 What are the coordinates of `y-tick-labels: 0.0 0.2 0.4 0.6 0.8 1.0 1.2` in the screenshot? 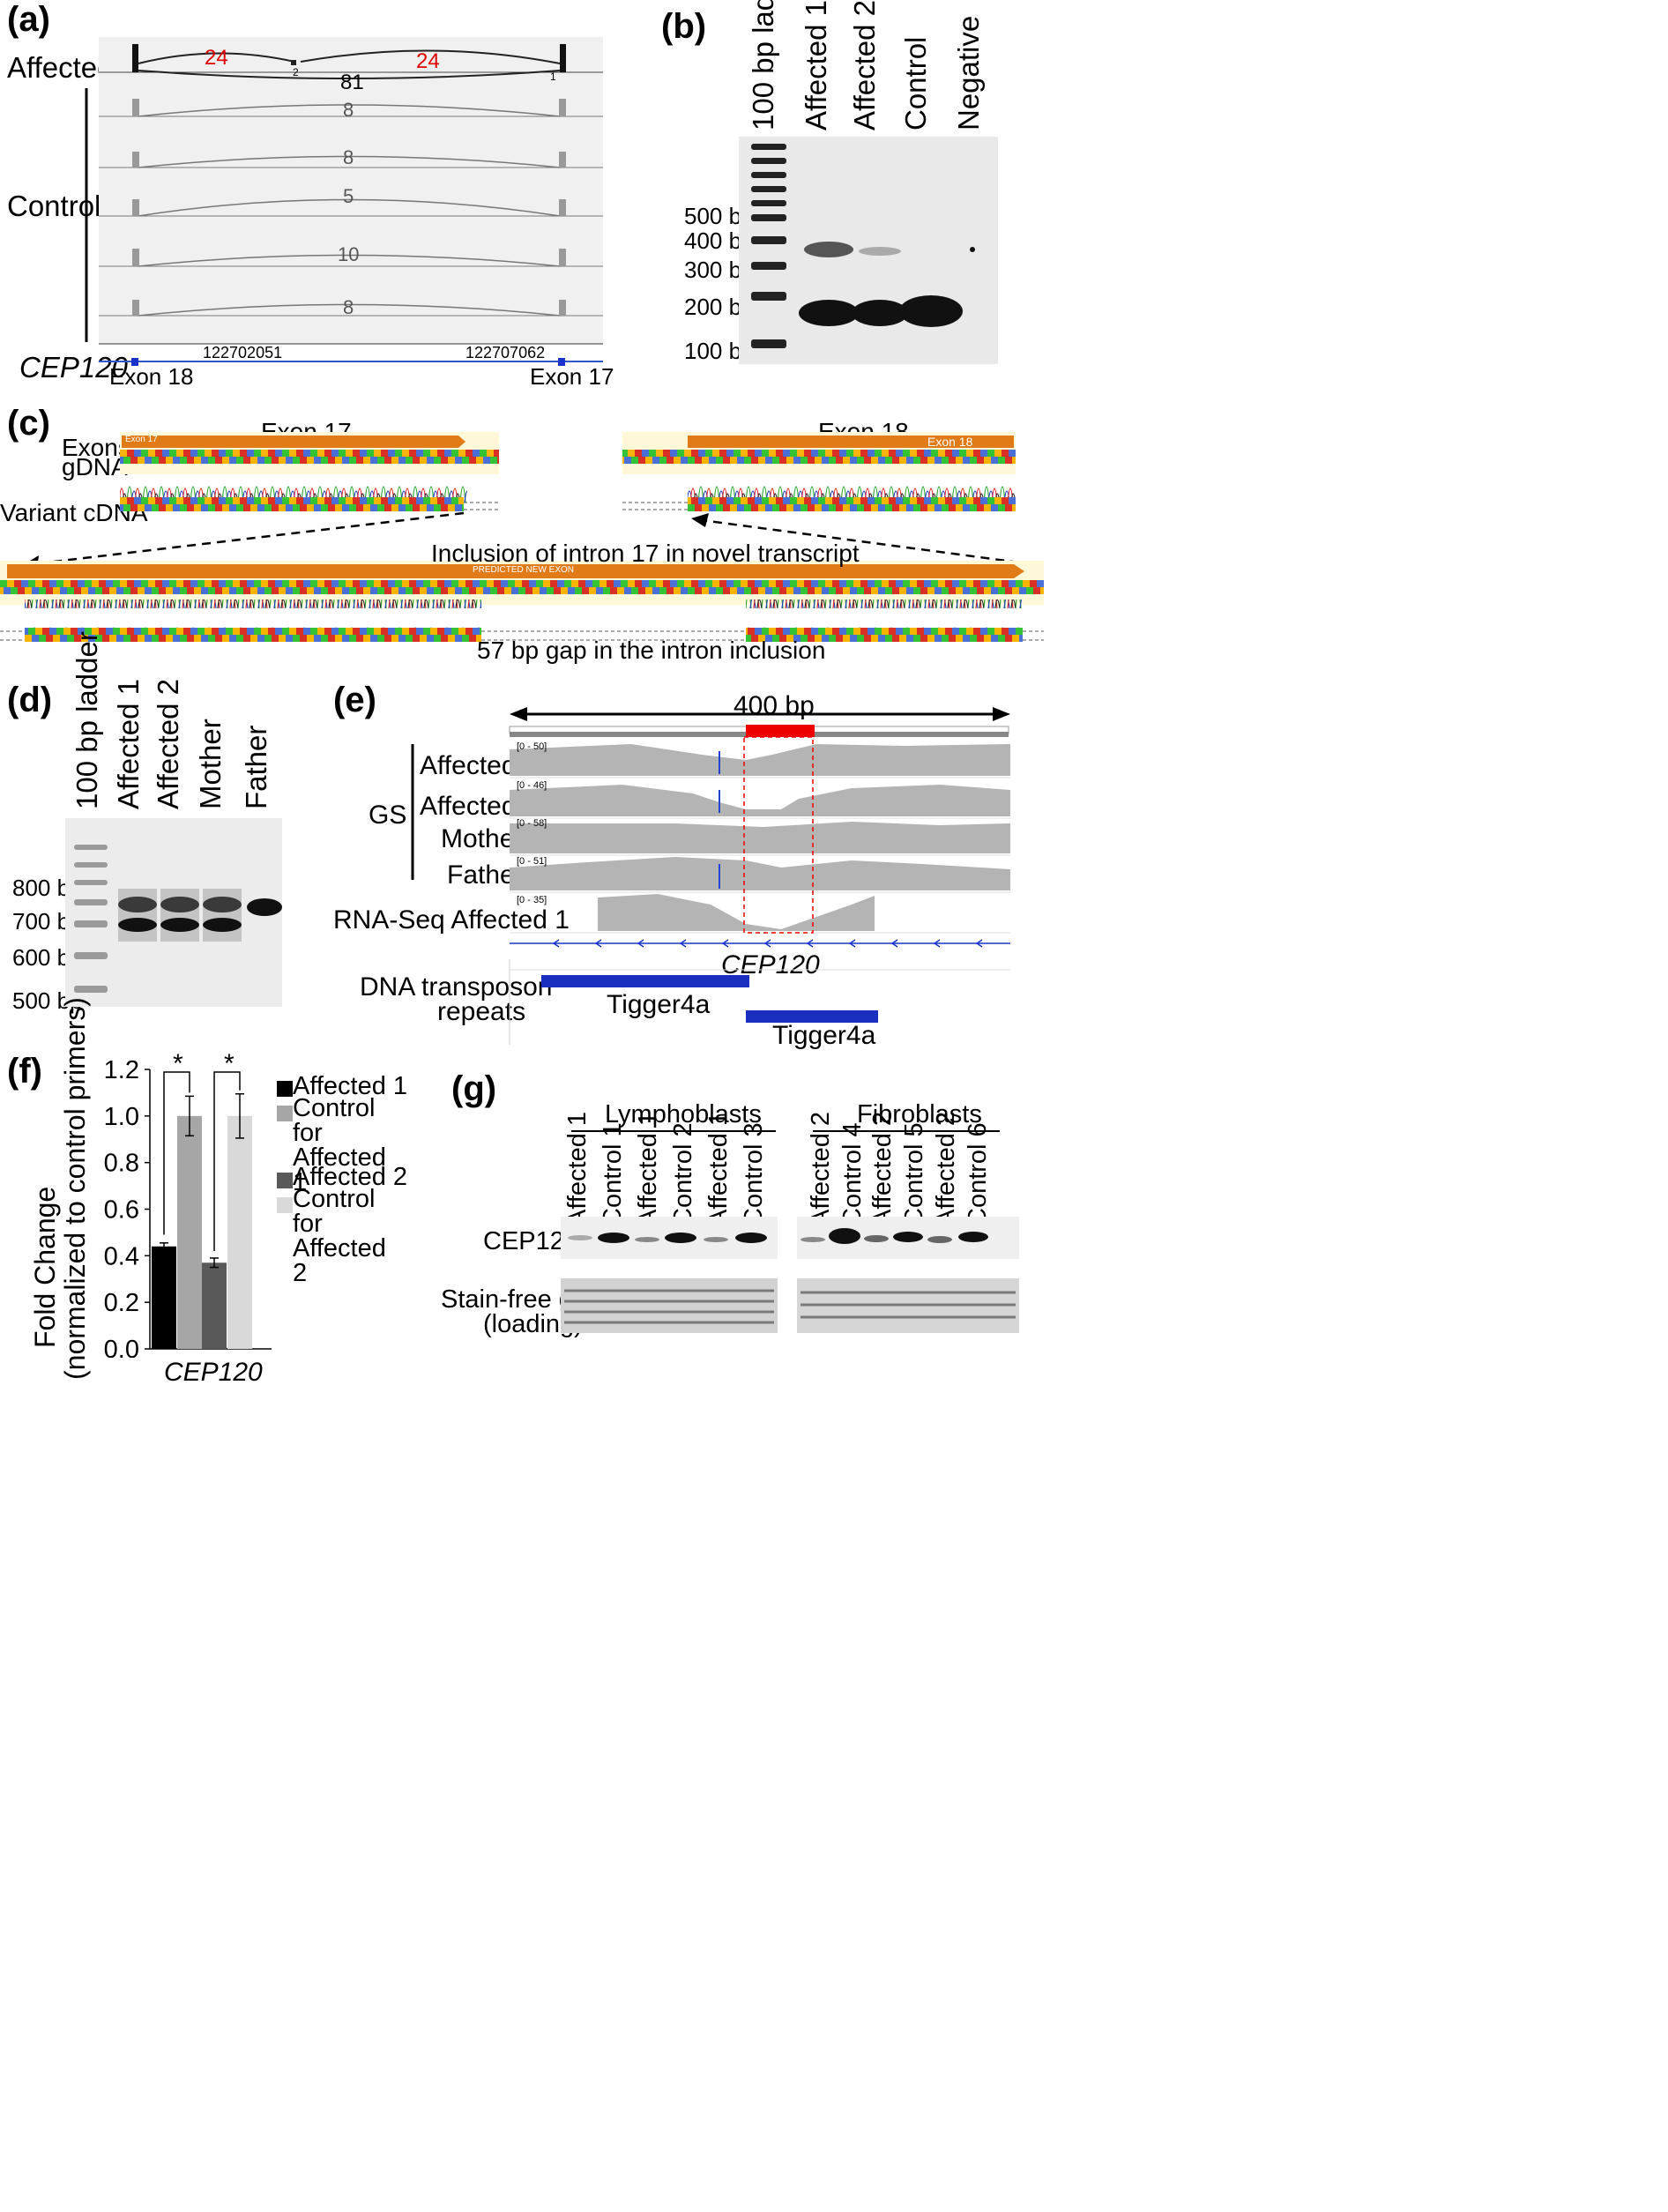 It's located at (121, 1207).